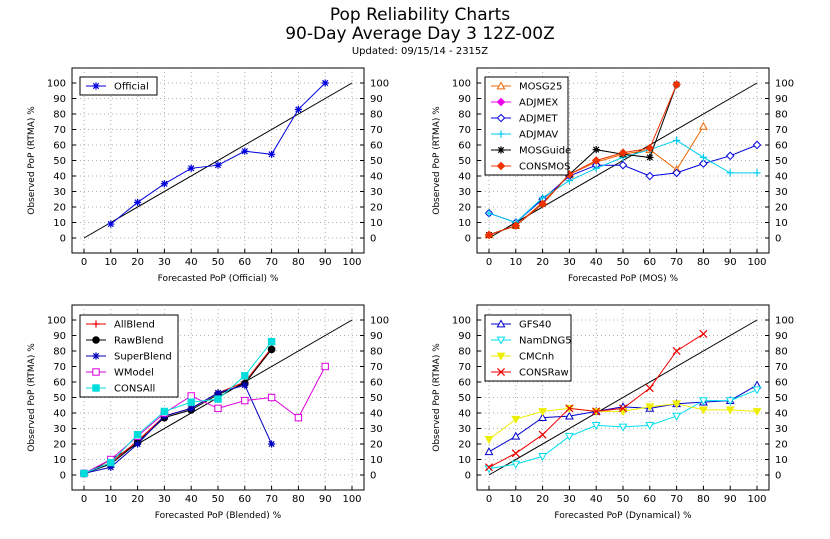  Describe the element at coordinates (376, 130) in the screenshot. I see `y-tick-label-right: 70` at that location.